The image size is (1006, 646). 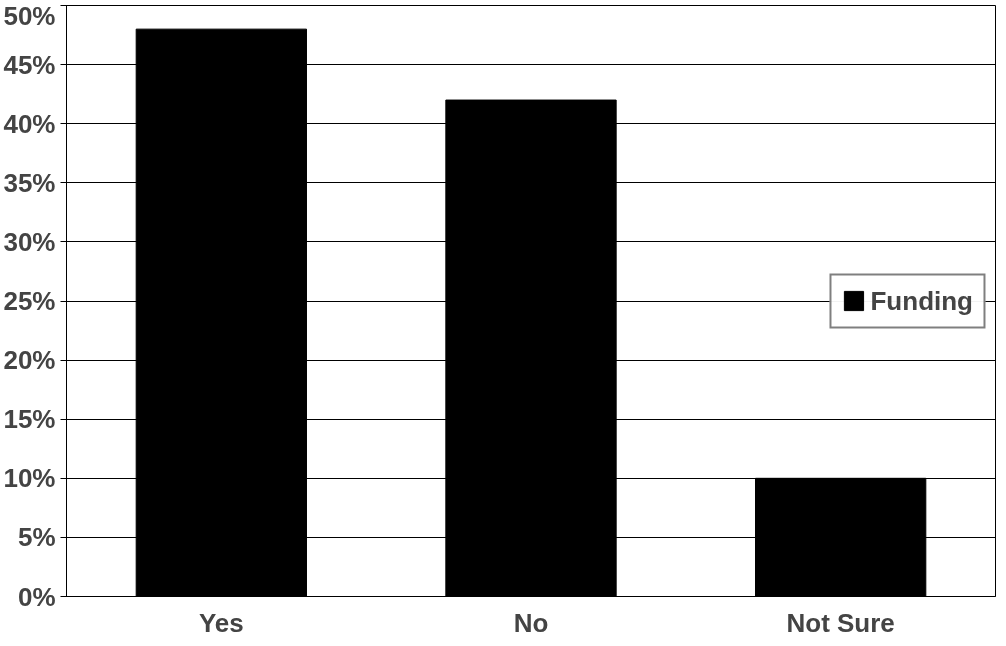 What do you see at coordinates (29, 301) in the screenshot?
I see `y-tick-label: 25%` at bounding box center [29, 301].